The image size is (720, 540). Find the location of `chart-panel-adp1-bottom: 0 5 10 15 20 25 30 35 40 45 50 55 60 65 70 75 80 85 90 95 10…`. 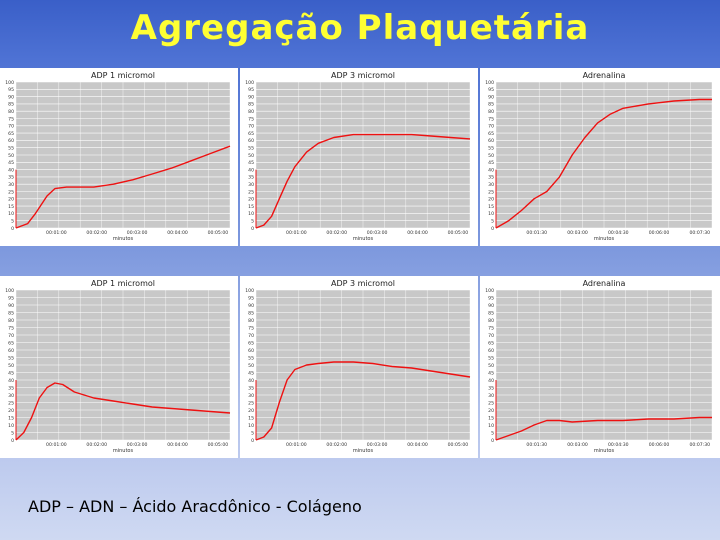

chart-panel-adp1-bottom: 0 5 10 15 20 25 30 35 40 45 50 55 60 65 70 75 80 85 90 95 10… is located at coordinates (119, 367).